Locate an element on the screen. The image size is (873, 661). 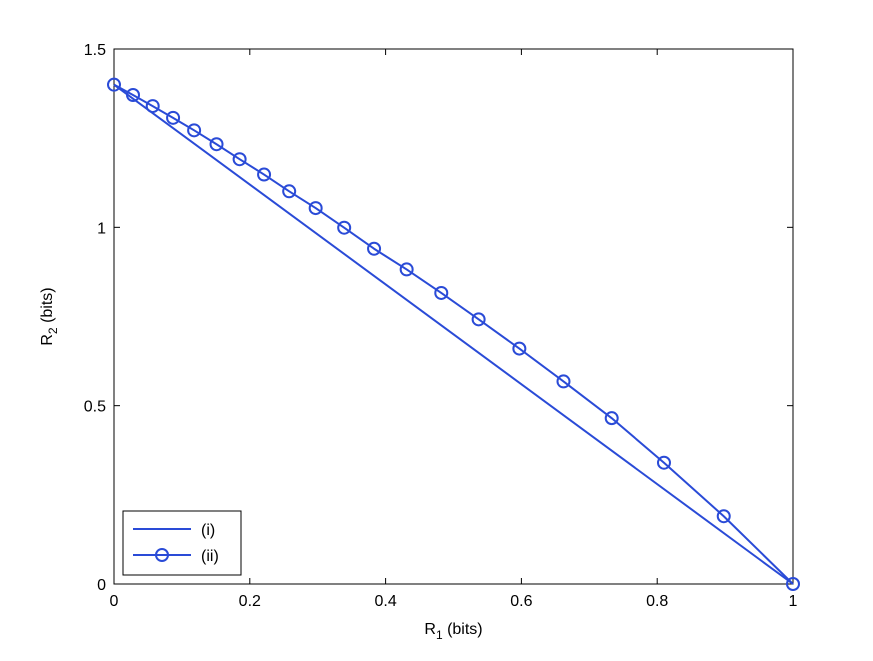
x-axis-label-base: R is located at coordinates (430, 629).